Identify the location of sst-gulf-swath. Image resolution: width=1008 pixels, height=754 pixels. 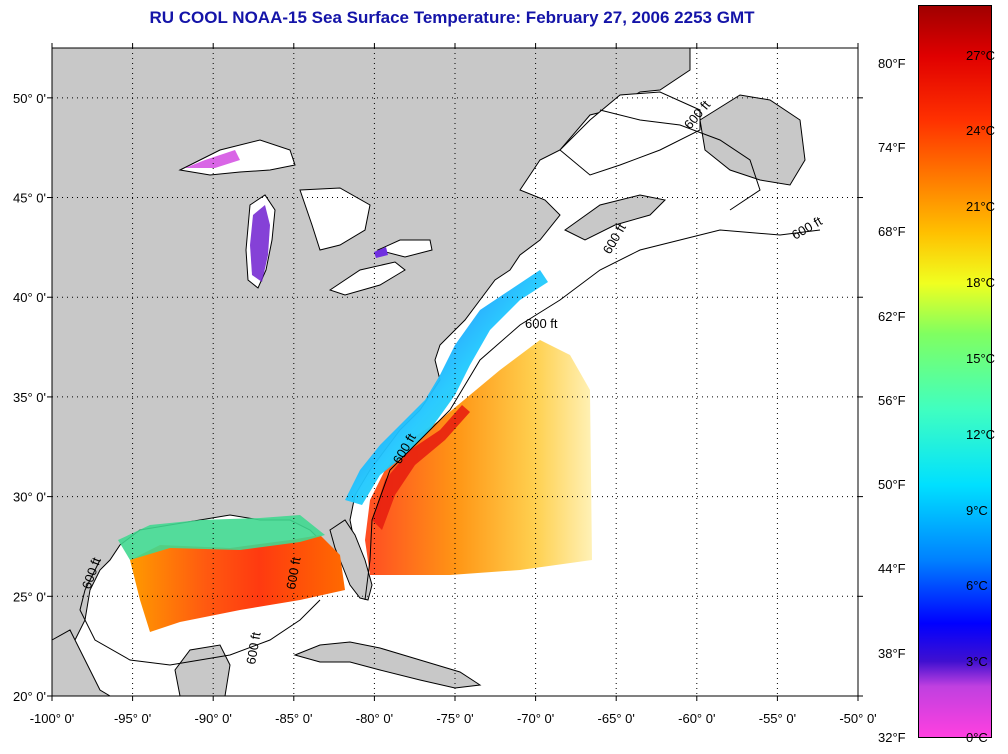
(237, 583).